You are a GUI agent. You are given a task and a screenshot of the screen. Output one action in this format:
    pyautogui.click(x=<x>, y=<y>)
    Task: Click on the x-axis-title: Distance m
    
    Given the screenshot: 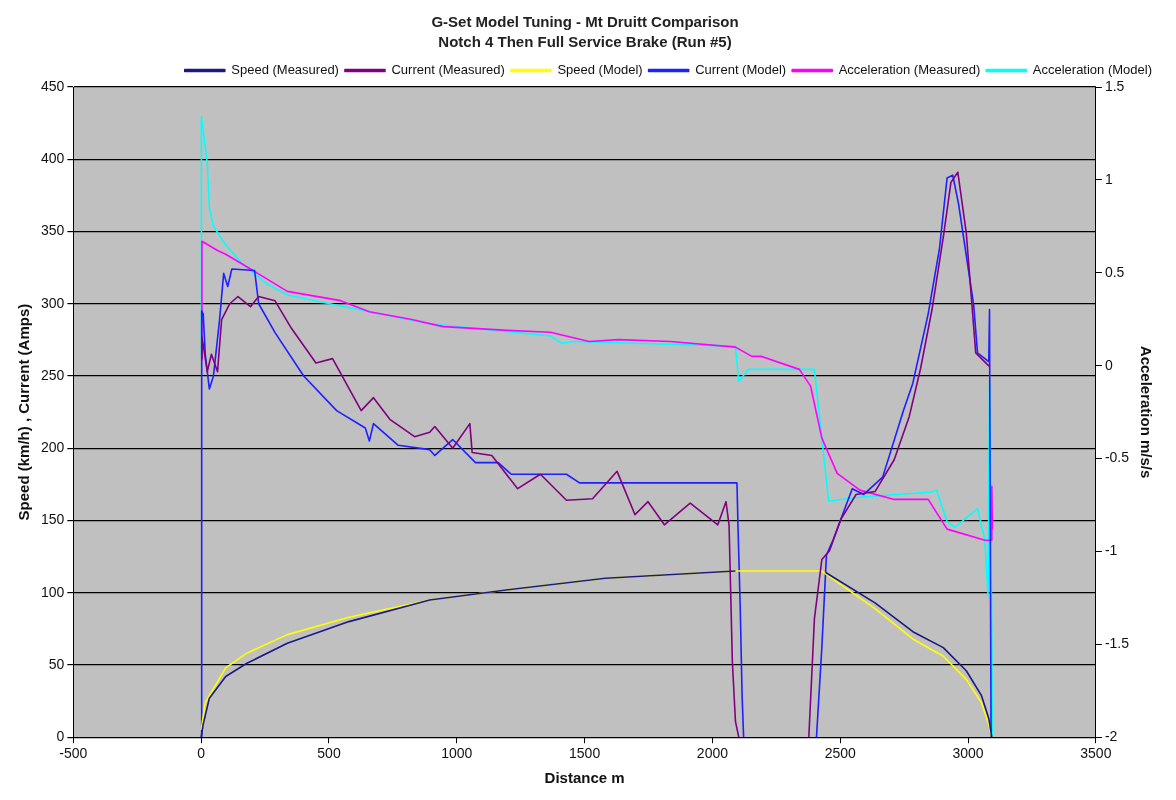 What is the action you would take?
    pyautogui.click(x=584, y=778)
    